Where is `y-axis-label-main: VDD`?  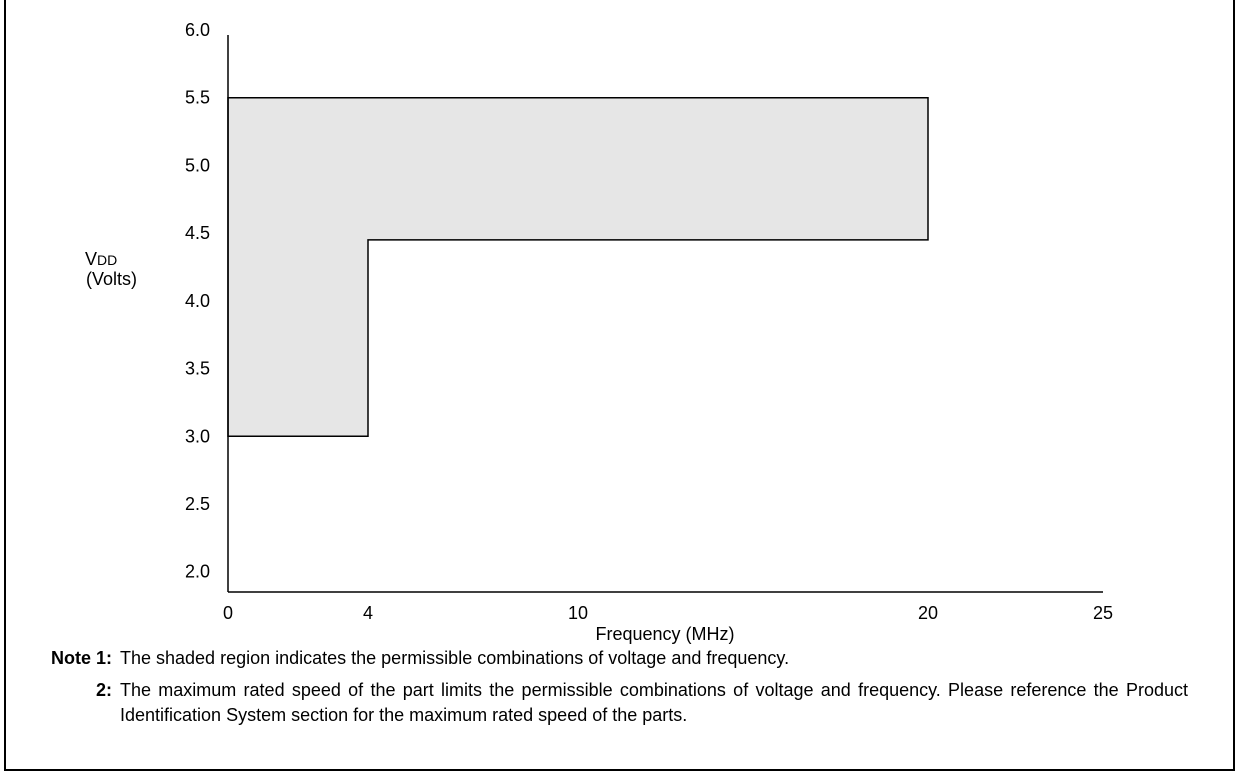 y-axis-label-main: VDD is located at coordinates (101, 259).